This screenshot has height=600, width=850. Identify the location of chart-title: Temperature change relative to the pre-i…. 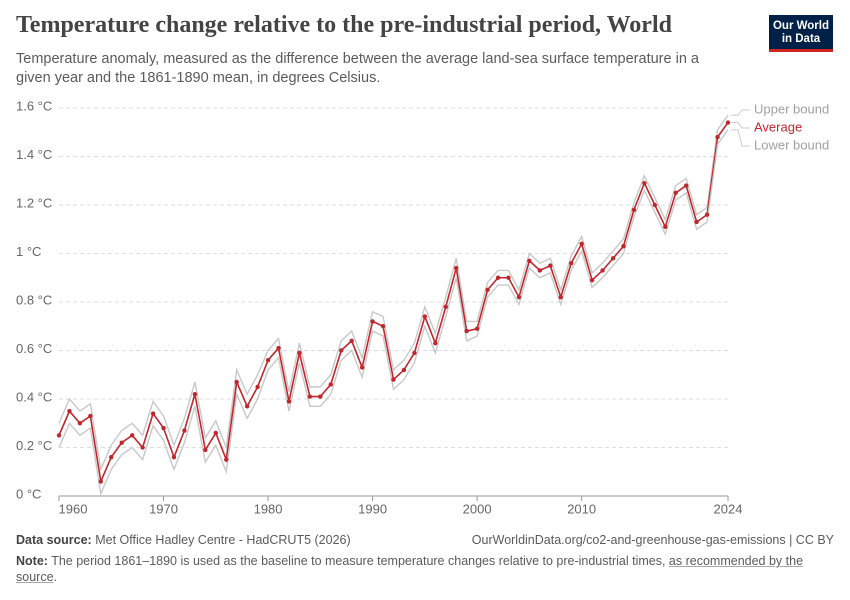
(344, 25).